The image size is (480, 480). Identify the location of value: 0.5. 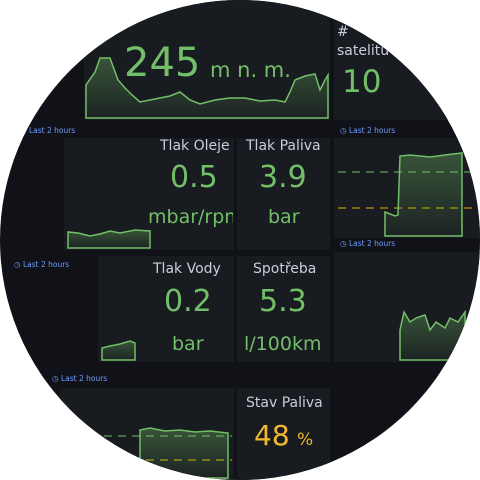
(194, 177).